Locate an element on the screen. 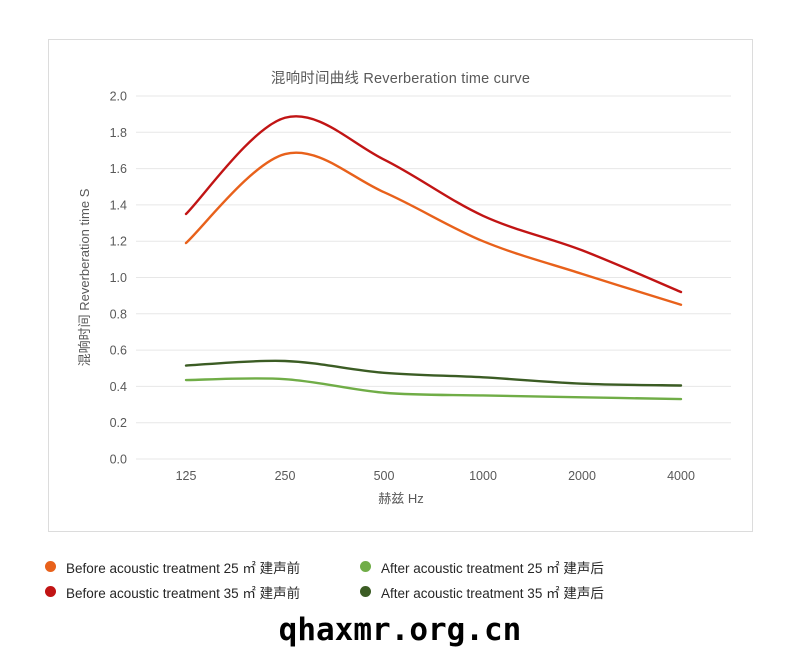  x-tick-label: 1000 is located at coordinates (483, 476).